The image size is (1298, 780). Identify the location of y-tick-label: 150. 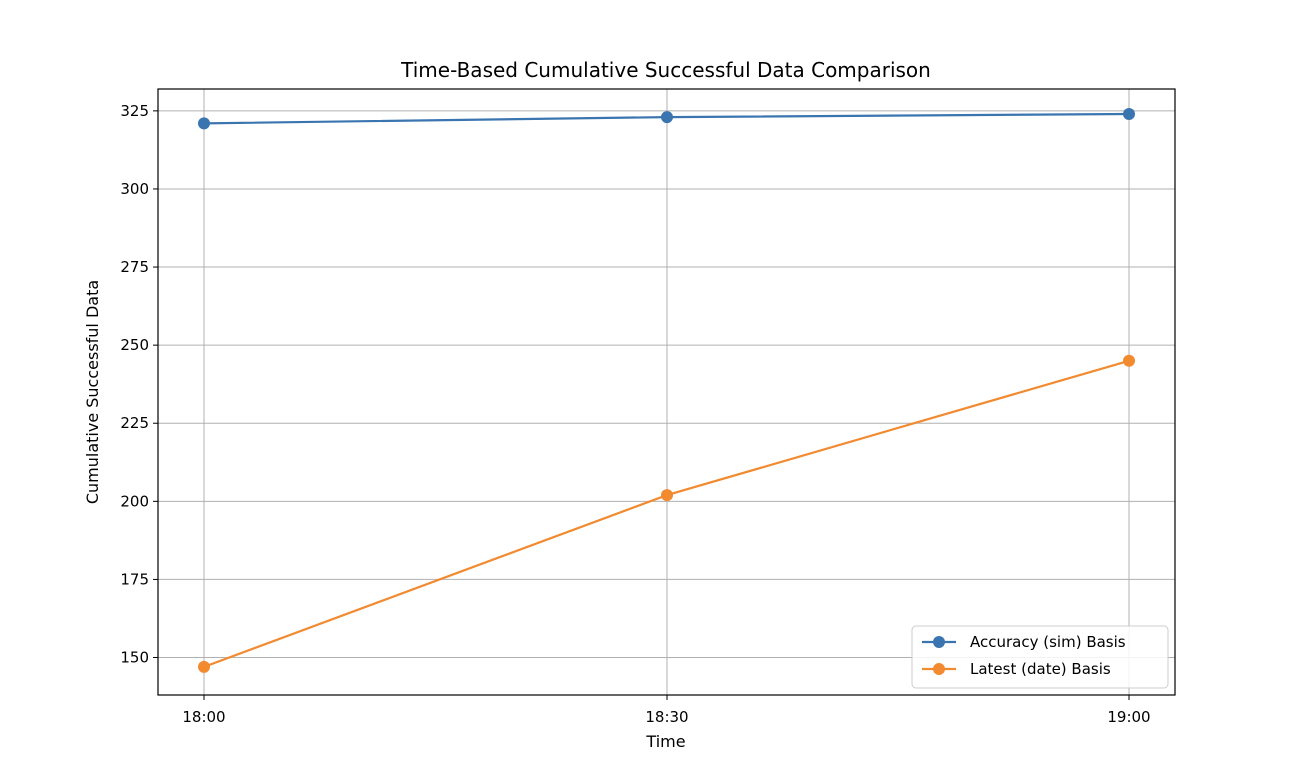
(134, 658).